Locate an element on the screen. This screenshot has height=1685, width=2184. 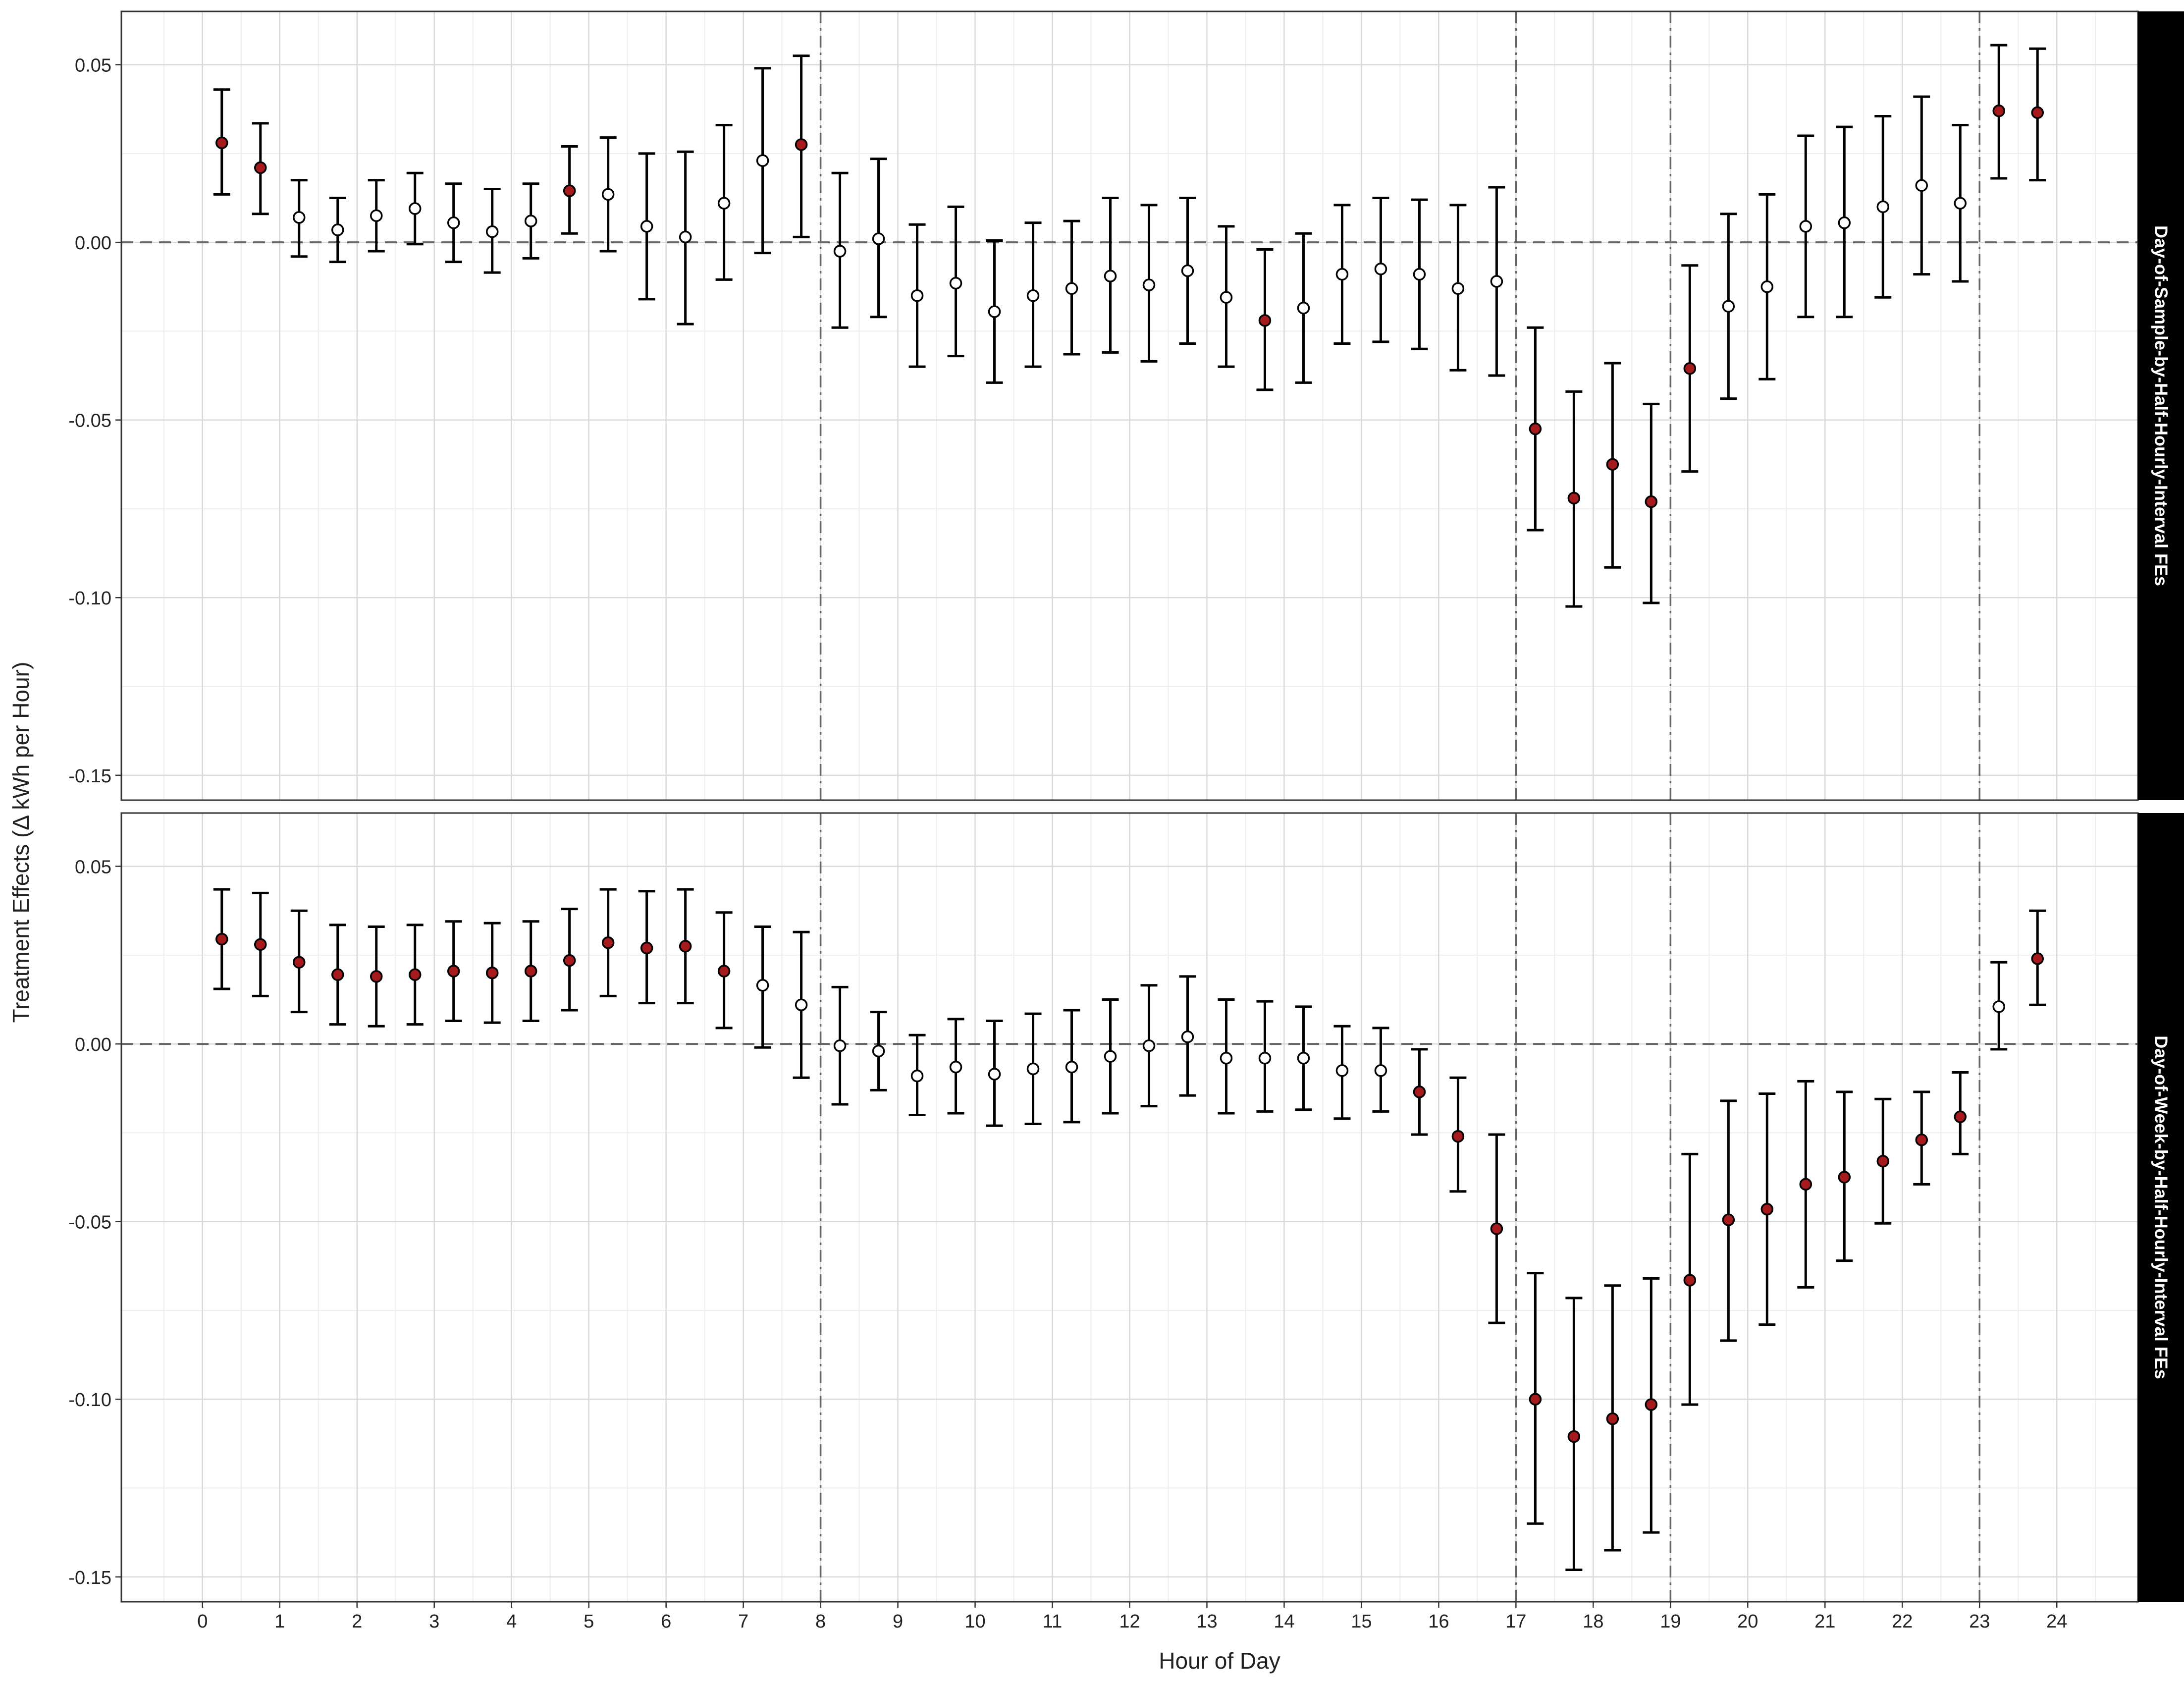
x-axis: 0 1 2 3 4 5 6 7 8 9 10 11 12 13 14 15 16 17 18 19 20 21 22 23 24 is located at coordinates (1132, 1617).